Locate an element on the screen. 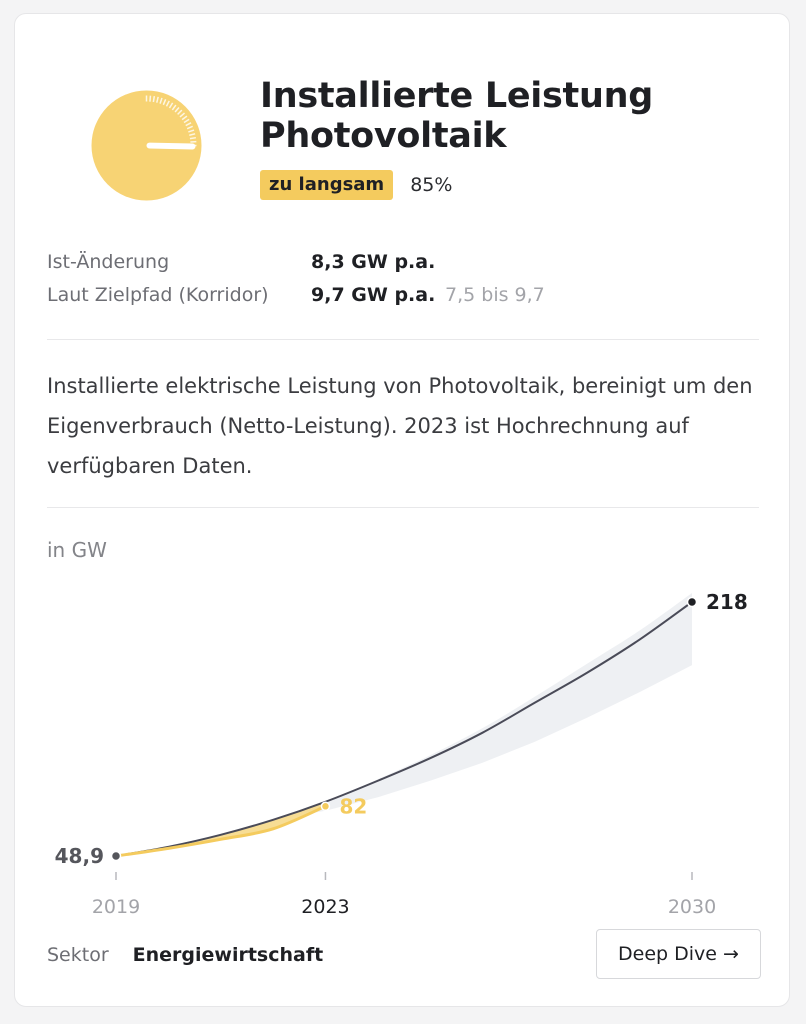 Image resolution: width=806 pixels, height=1024 pixels. metric-row-actual: Ist-Änderung 8,3 GW p.a. is located at coordinates (296, 261).